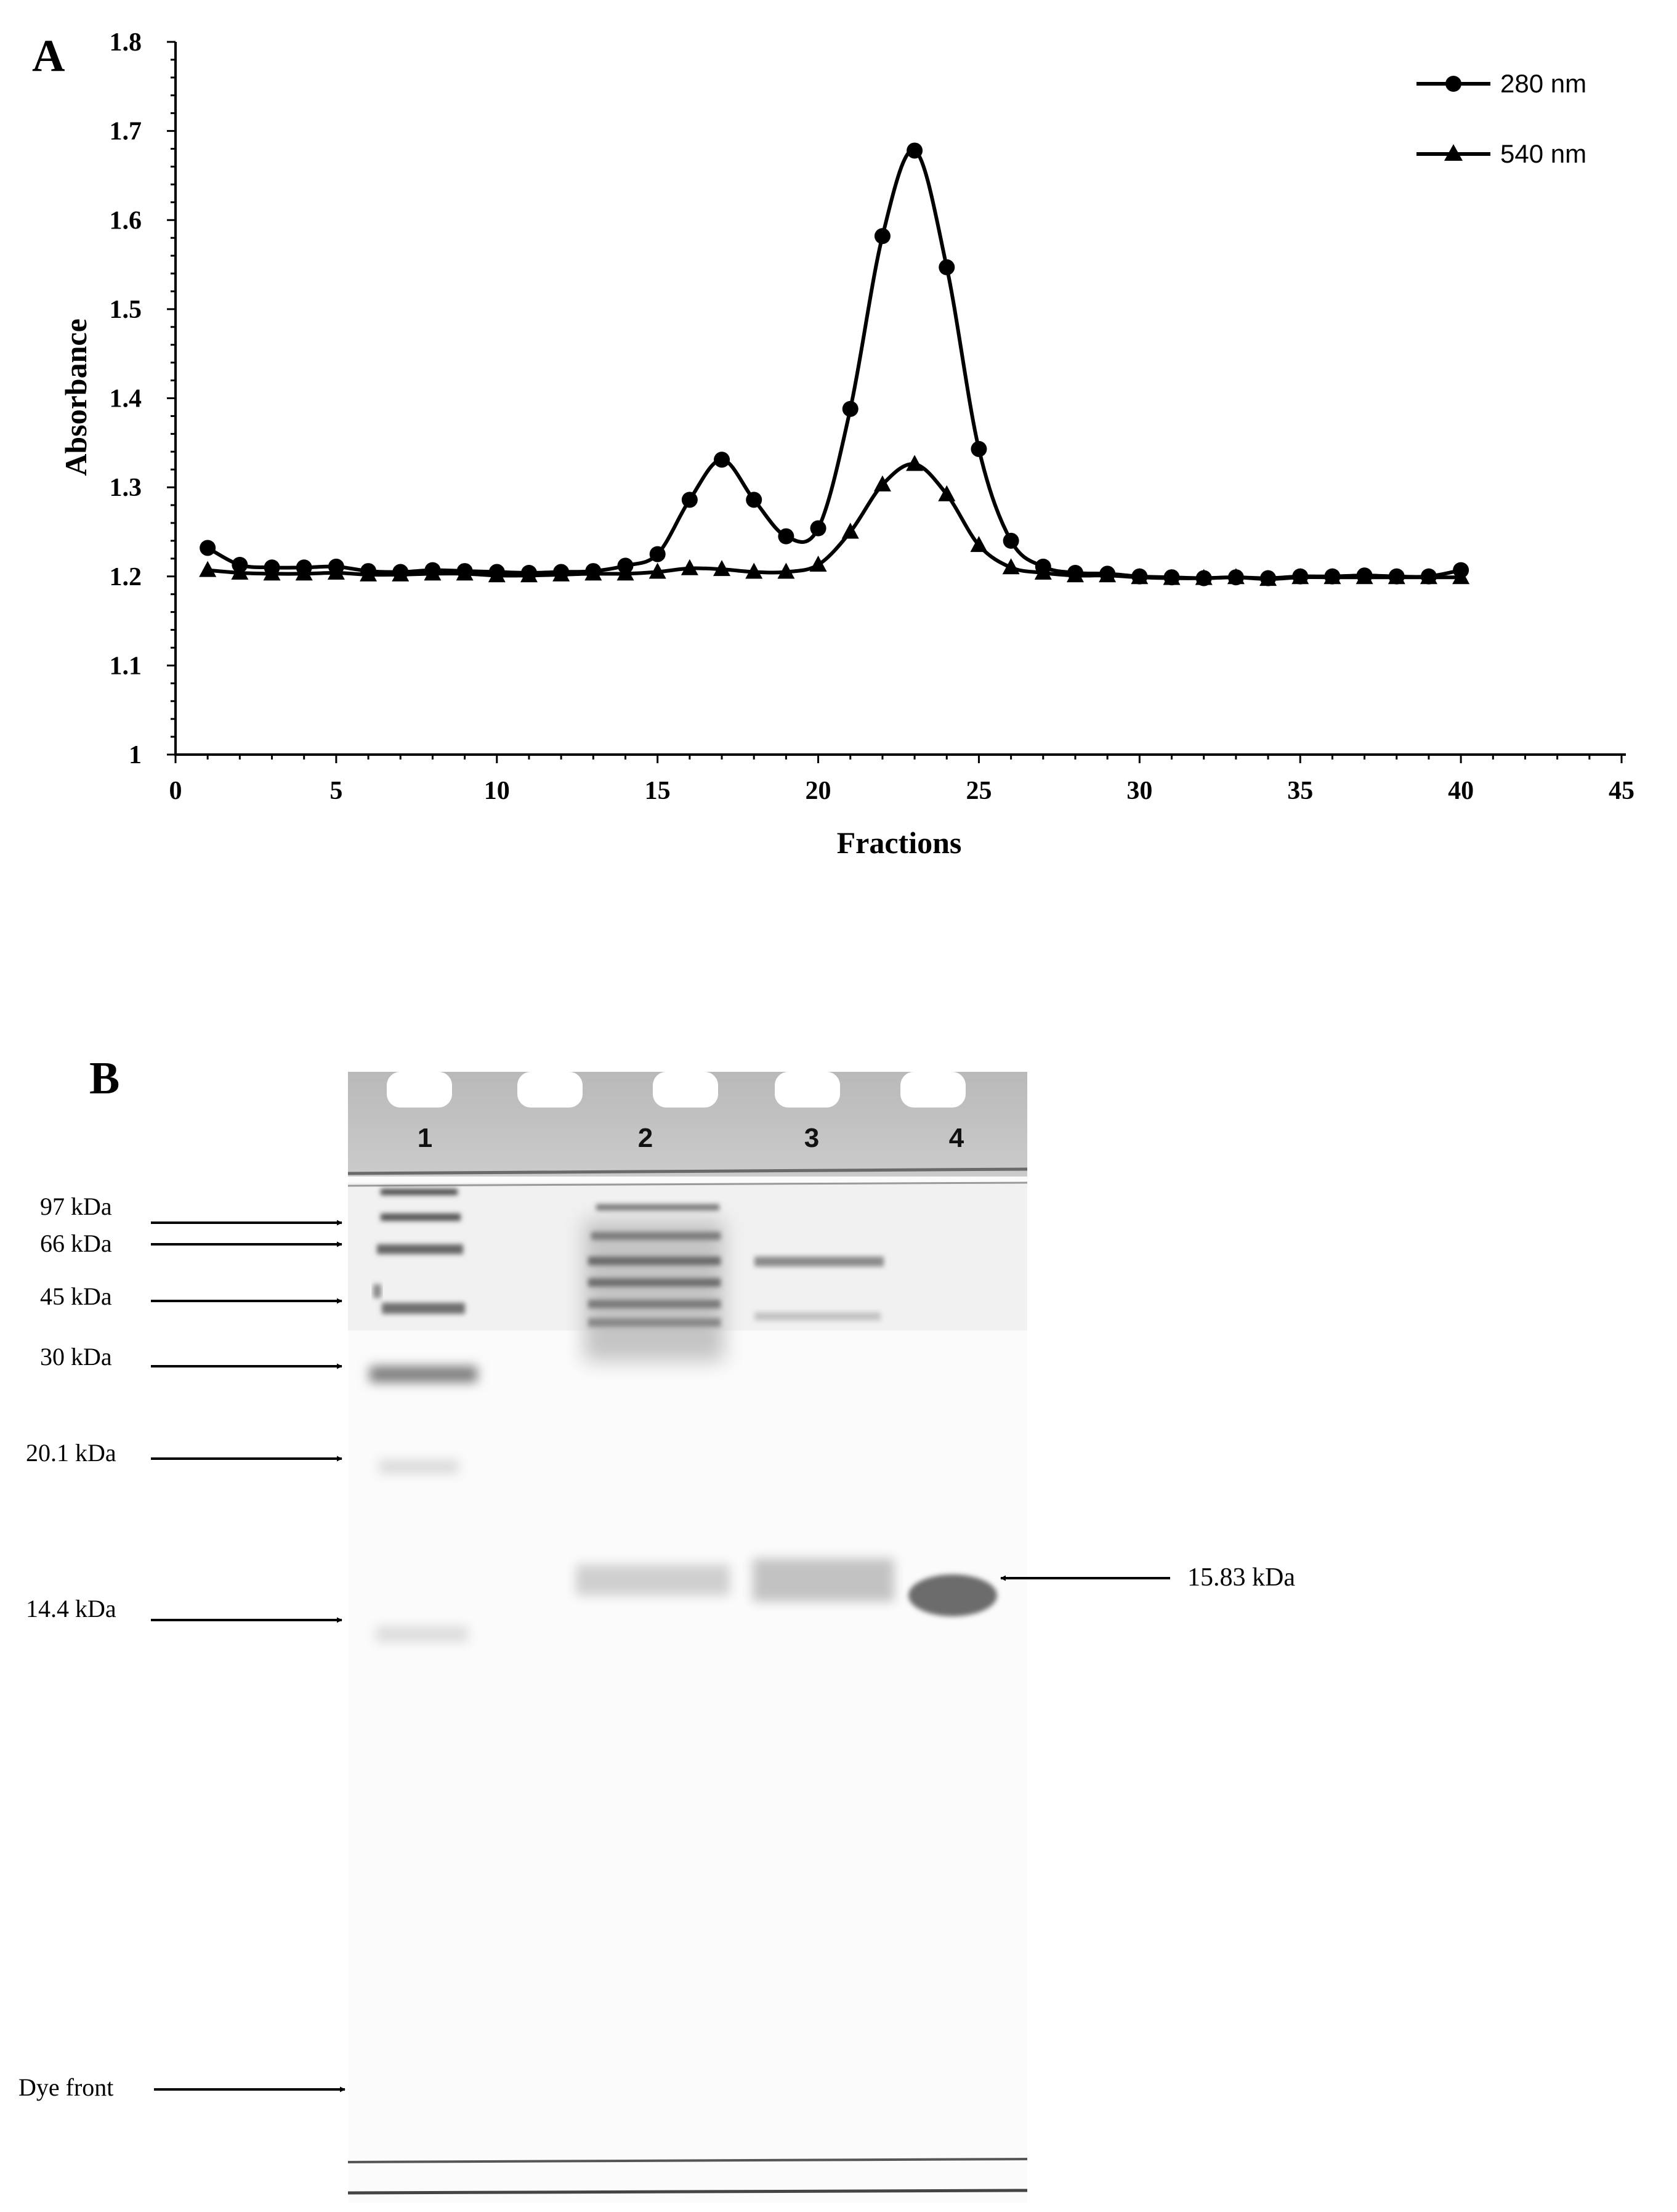 This screenshot has width=1677, height=2212. What do you see at coordinates (645, 1138) in the screenshot?
I see `lane-label-2: 2` at bounding box center [645, 1138].